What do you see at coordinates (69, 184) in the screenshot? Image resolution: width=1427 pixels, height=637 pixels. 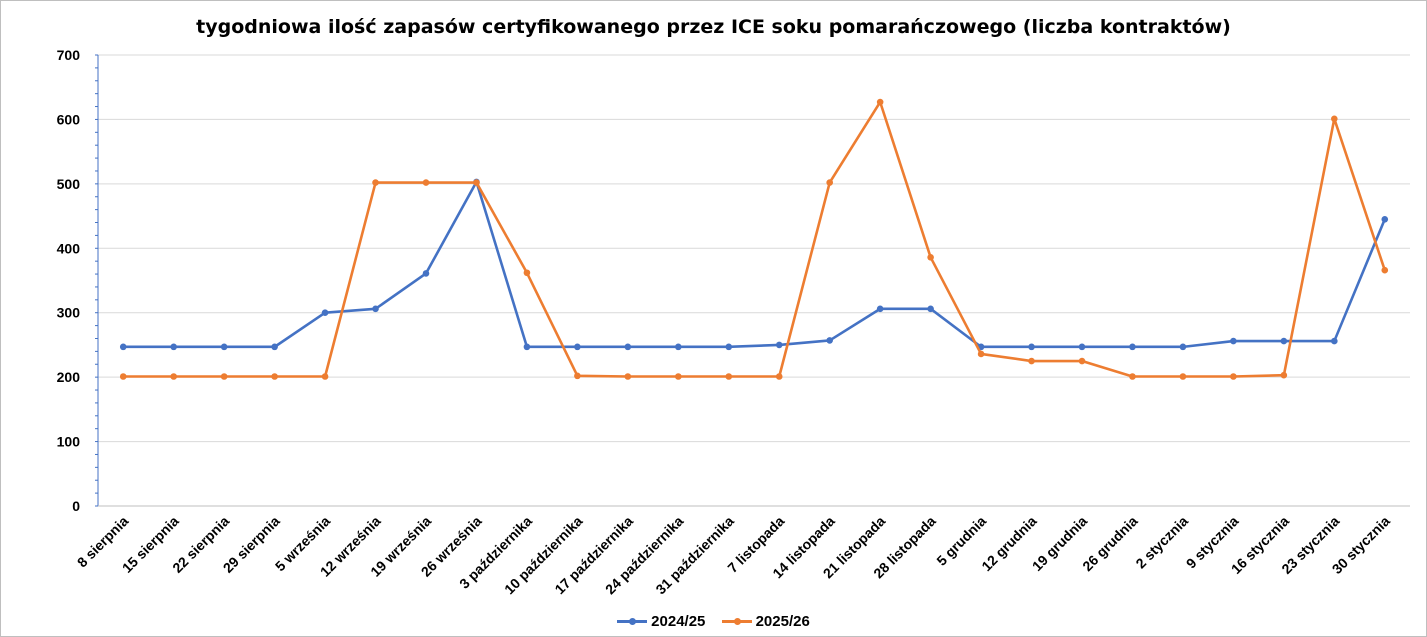 I see `y-tick-label: 500` at bounding box center [69, 184].